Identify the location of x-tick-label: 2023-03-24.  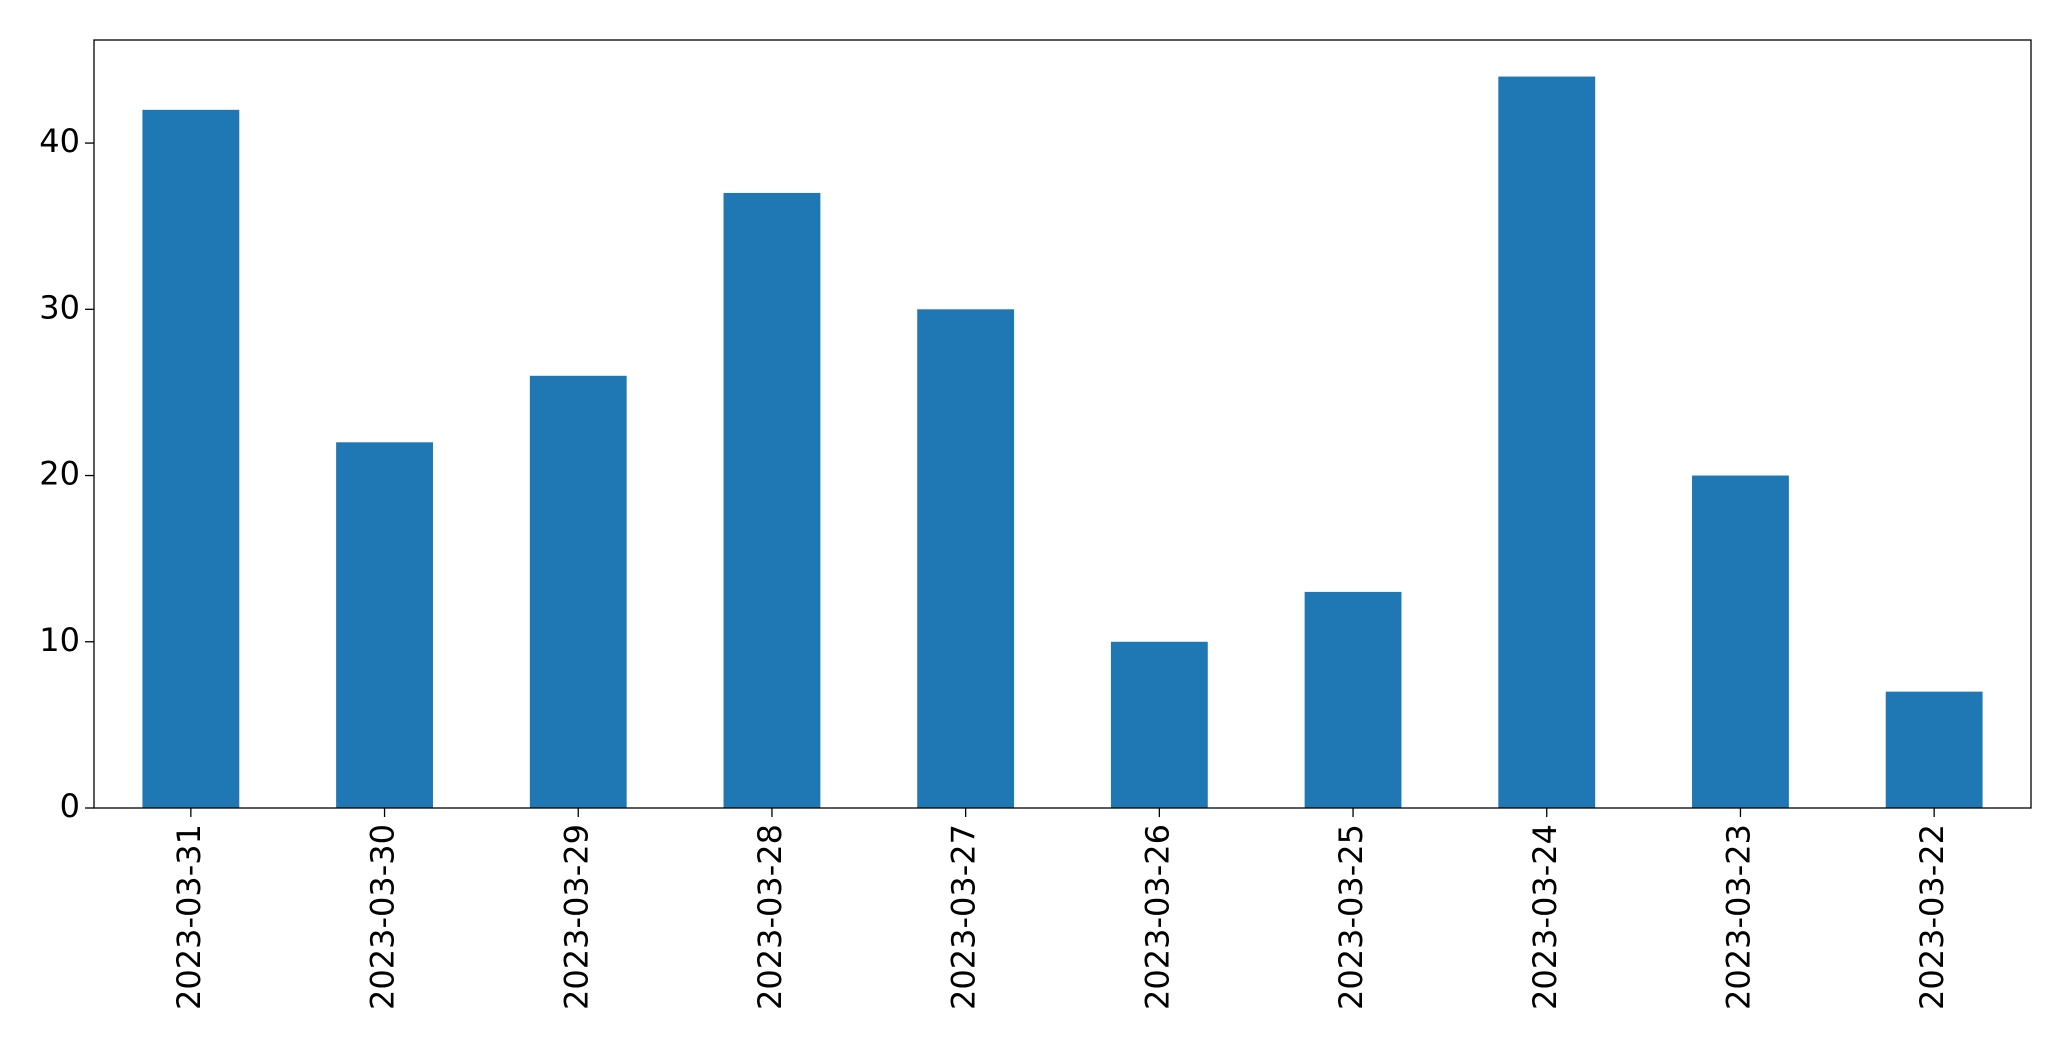
(1545, 917).